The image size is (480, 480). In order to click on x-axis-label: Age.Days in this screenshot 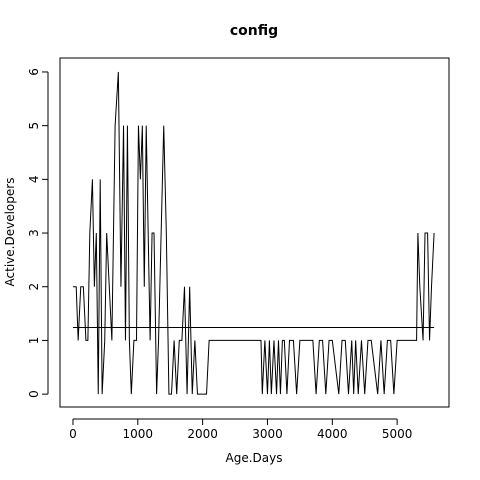, I will do `click(254, 458)`.